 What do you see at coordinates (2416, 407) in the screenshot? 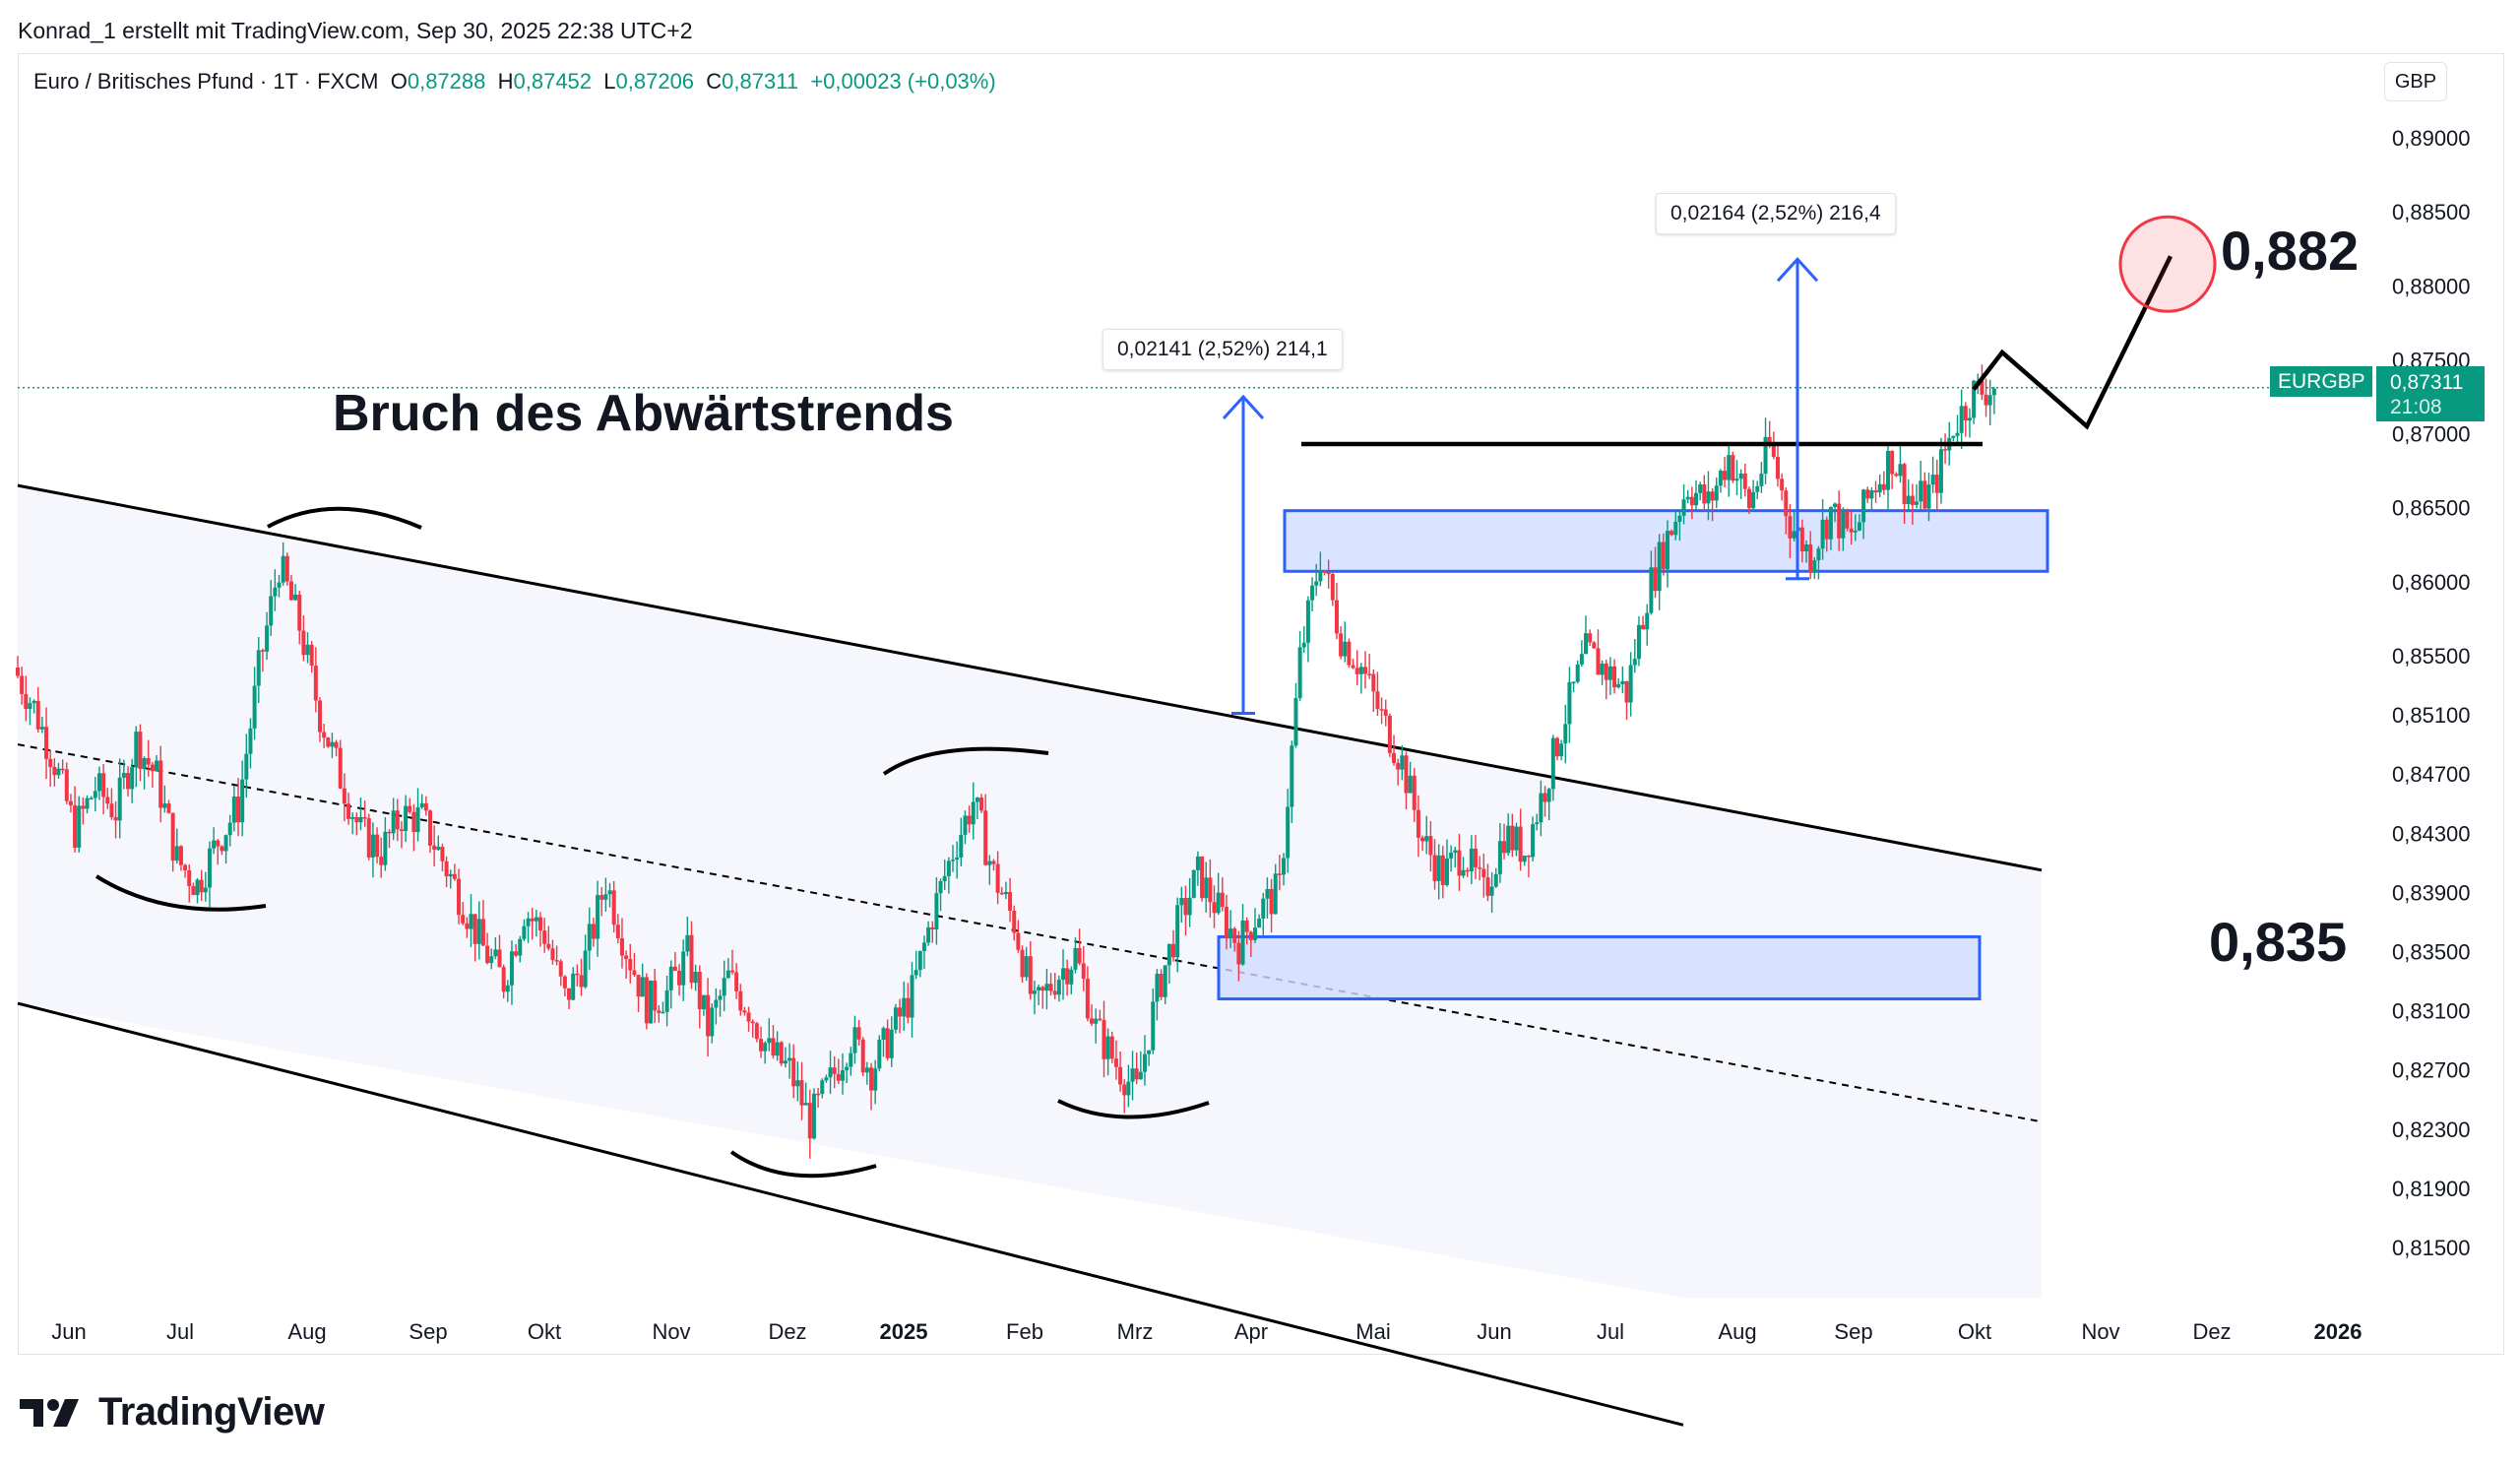
I see `bar-countdown: 21:08` at bounding box center [2416, 407].